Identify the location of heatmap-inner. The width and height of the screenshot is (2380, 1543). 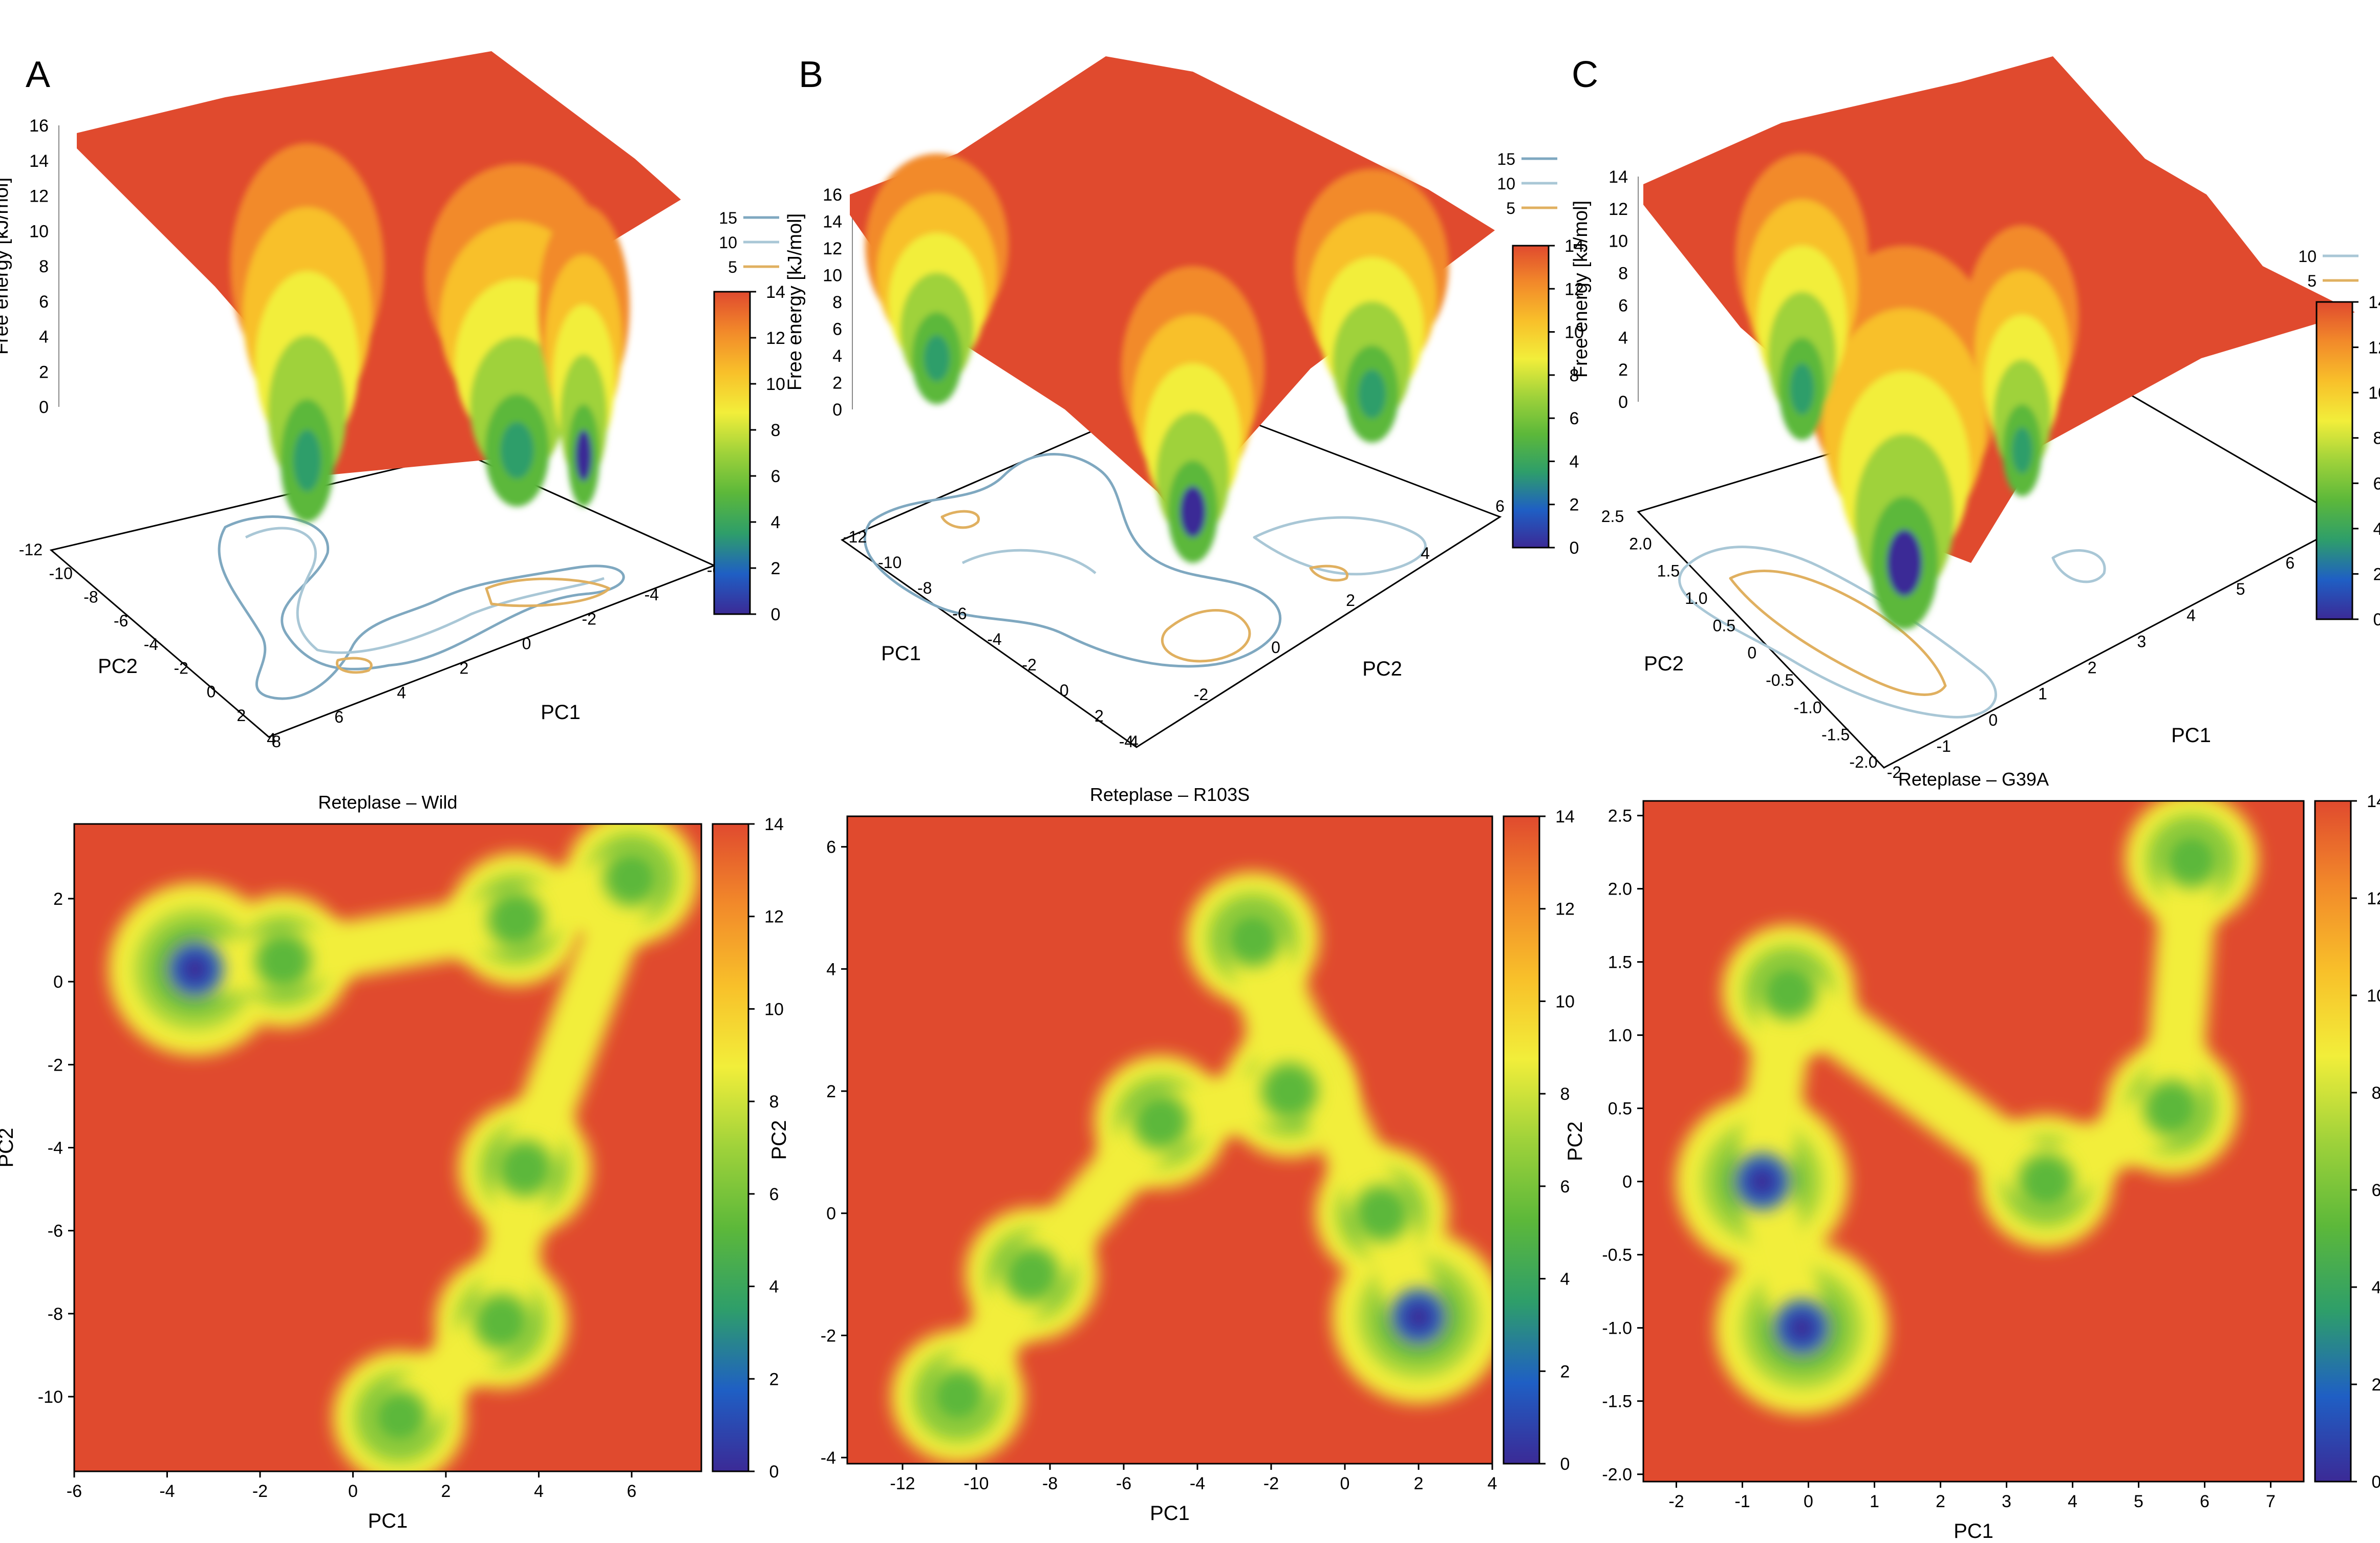
(1188, 1167).